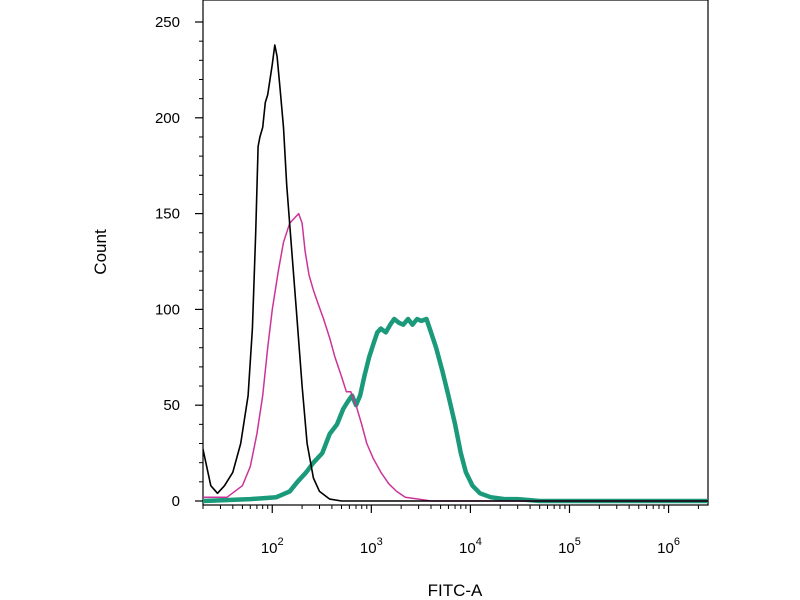 The width and height of the screenshot is (800, 600). I want to click on y-axis-title: Count, so click(100, 252).